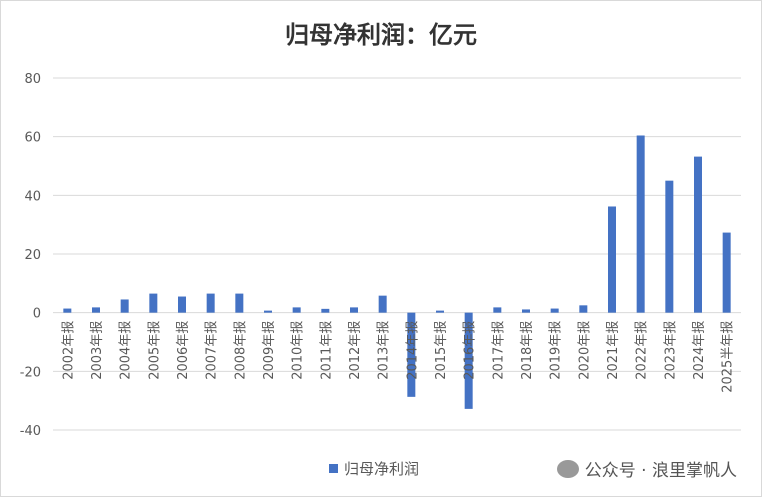 The image size is (762, 497). Describe the element at coordinates (30, 372) in the screenshot. I see `y-tick-label: -20` at that location.